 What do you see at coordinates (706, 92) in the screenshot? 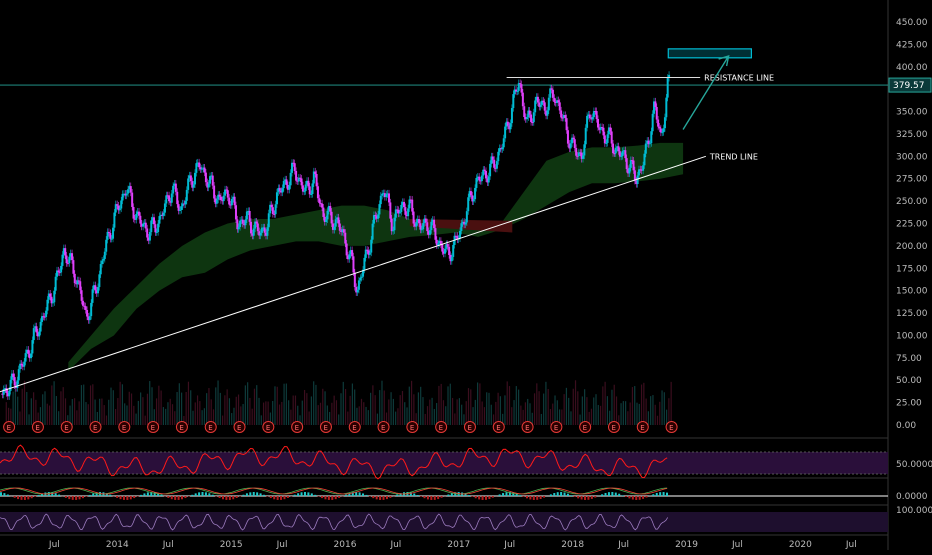
I see `projection-arrow` at bounding box center [706, 92].